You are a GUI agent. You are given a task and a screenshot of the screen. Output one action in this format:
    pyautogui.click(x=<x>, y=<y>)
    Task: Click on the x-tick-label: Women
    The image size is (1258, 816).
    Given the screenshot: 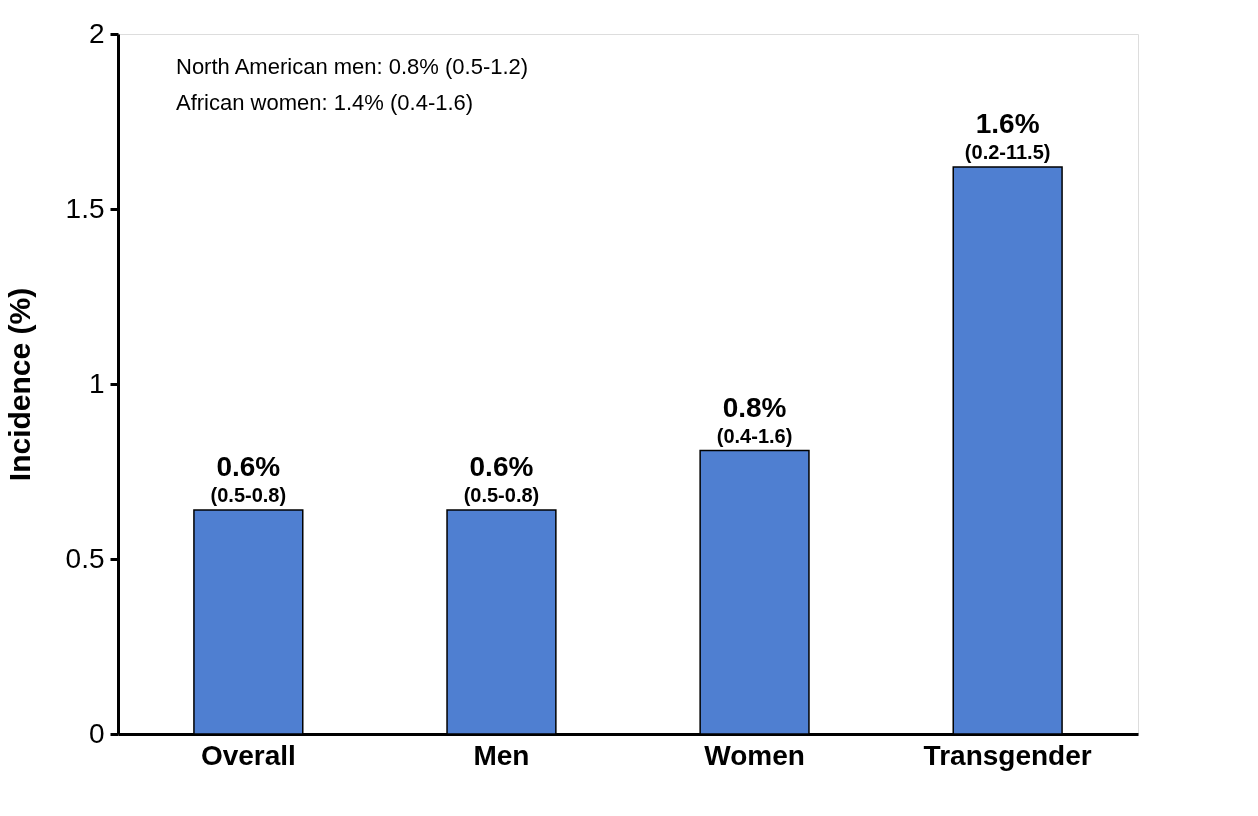 What is the action you would take?
    pyautogui.click(x=754, y=755)
    